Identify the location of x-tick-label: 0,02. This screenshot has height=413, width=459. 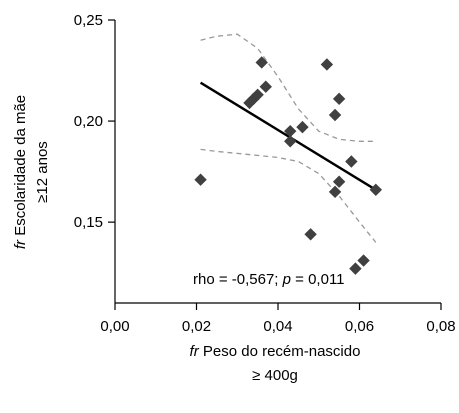
(196, 326).